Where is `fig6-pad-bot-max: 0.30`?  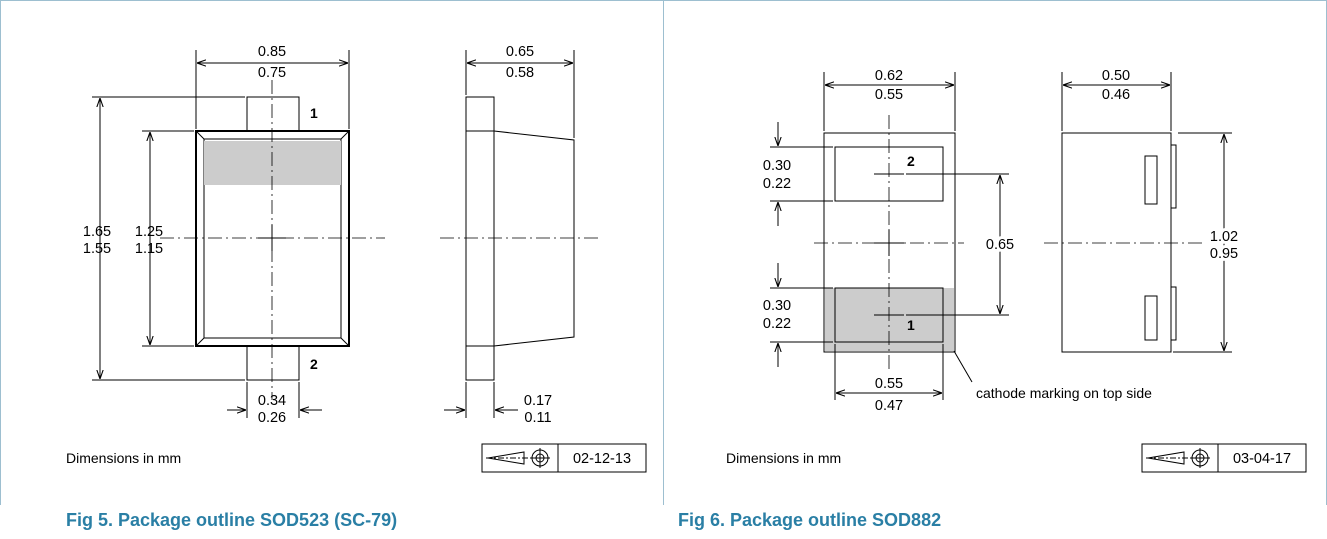
fig6-pad-bot-max: 0.30 is located at coordinates (777, 306).